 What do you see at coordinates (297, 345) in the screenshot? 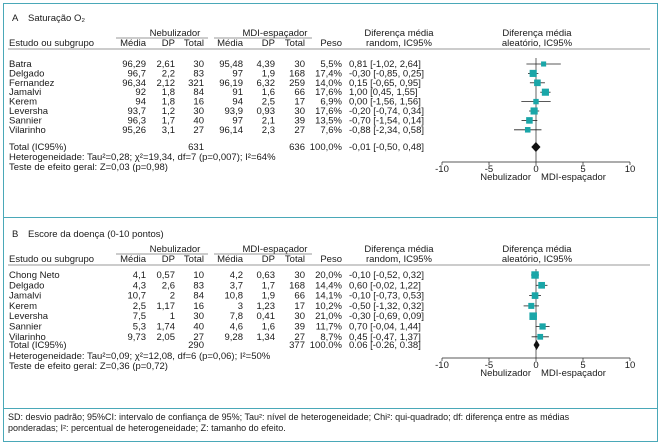
I see `total-n2: 377` at bounding box center [297, 345].